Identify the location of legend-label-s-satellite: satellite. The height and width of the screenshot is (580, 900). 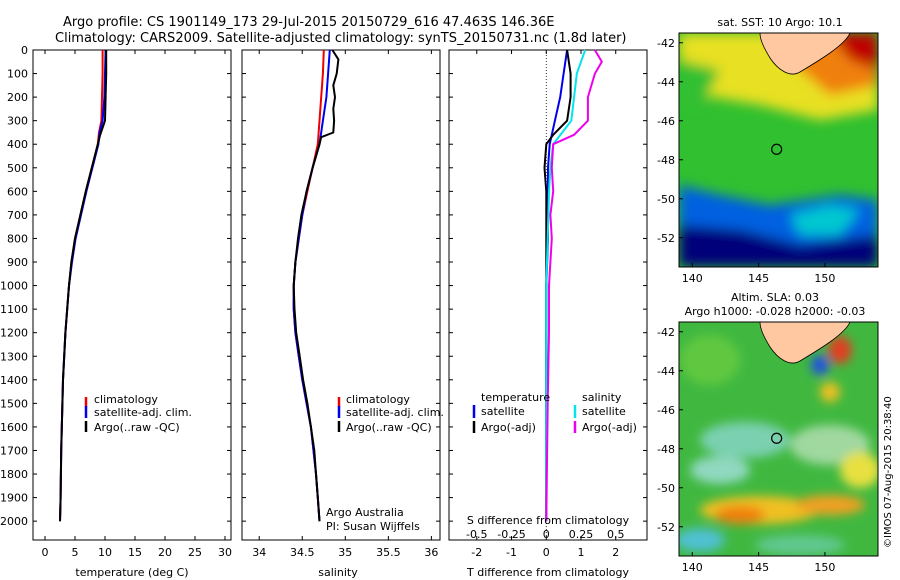
(604, 411).